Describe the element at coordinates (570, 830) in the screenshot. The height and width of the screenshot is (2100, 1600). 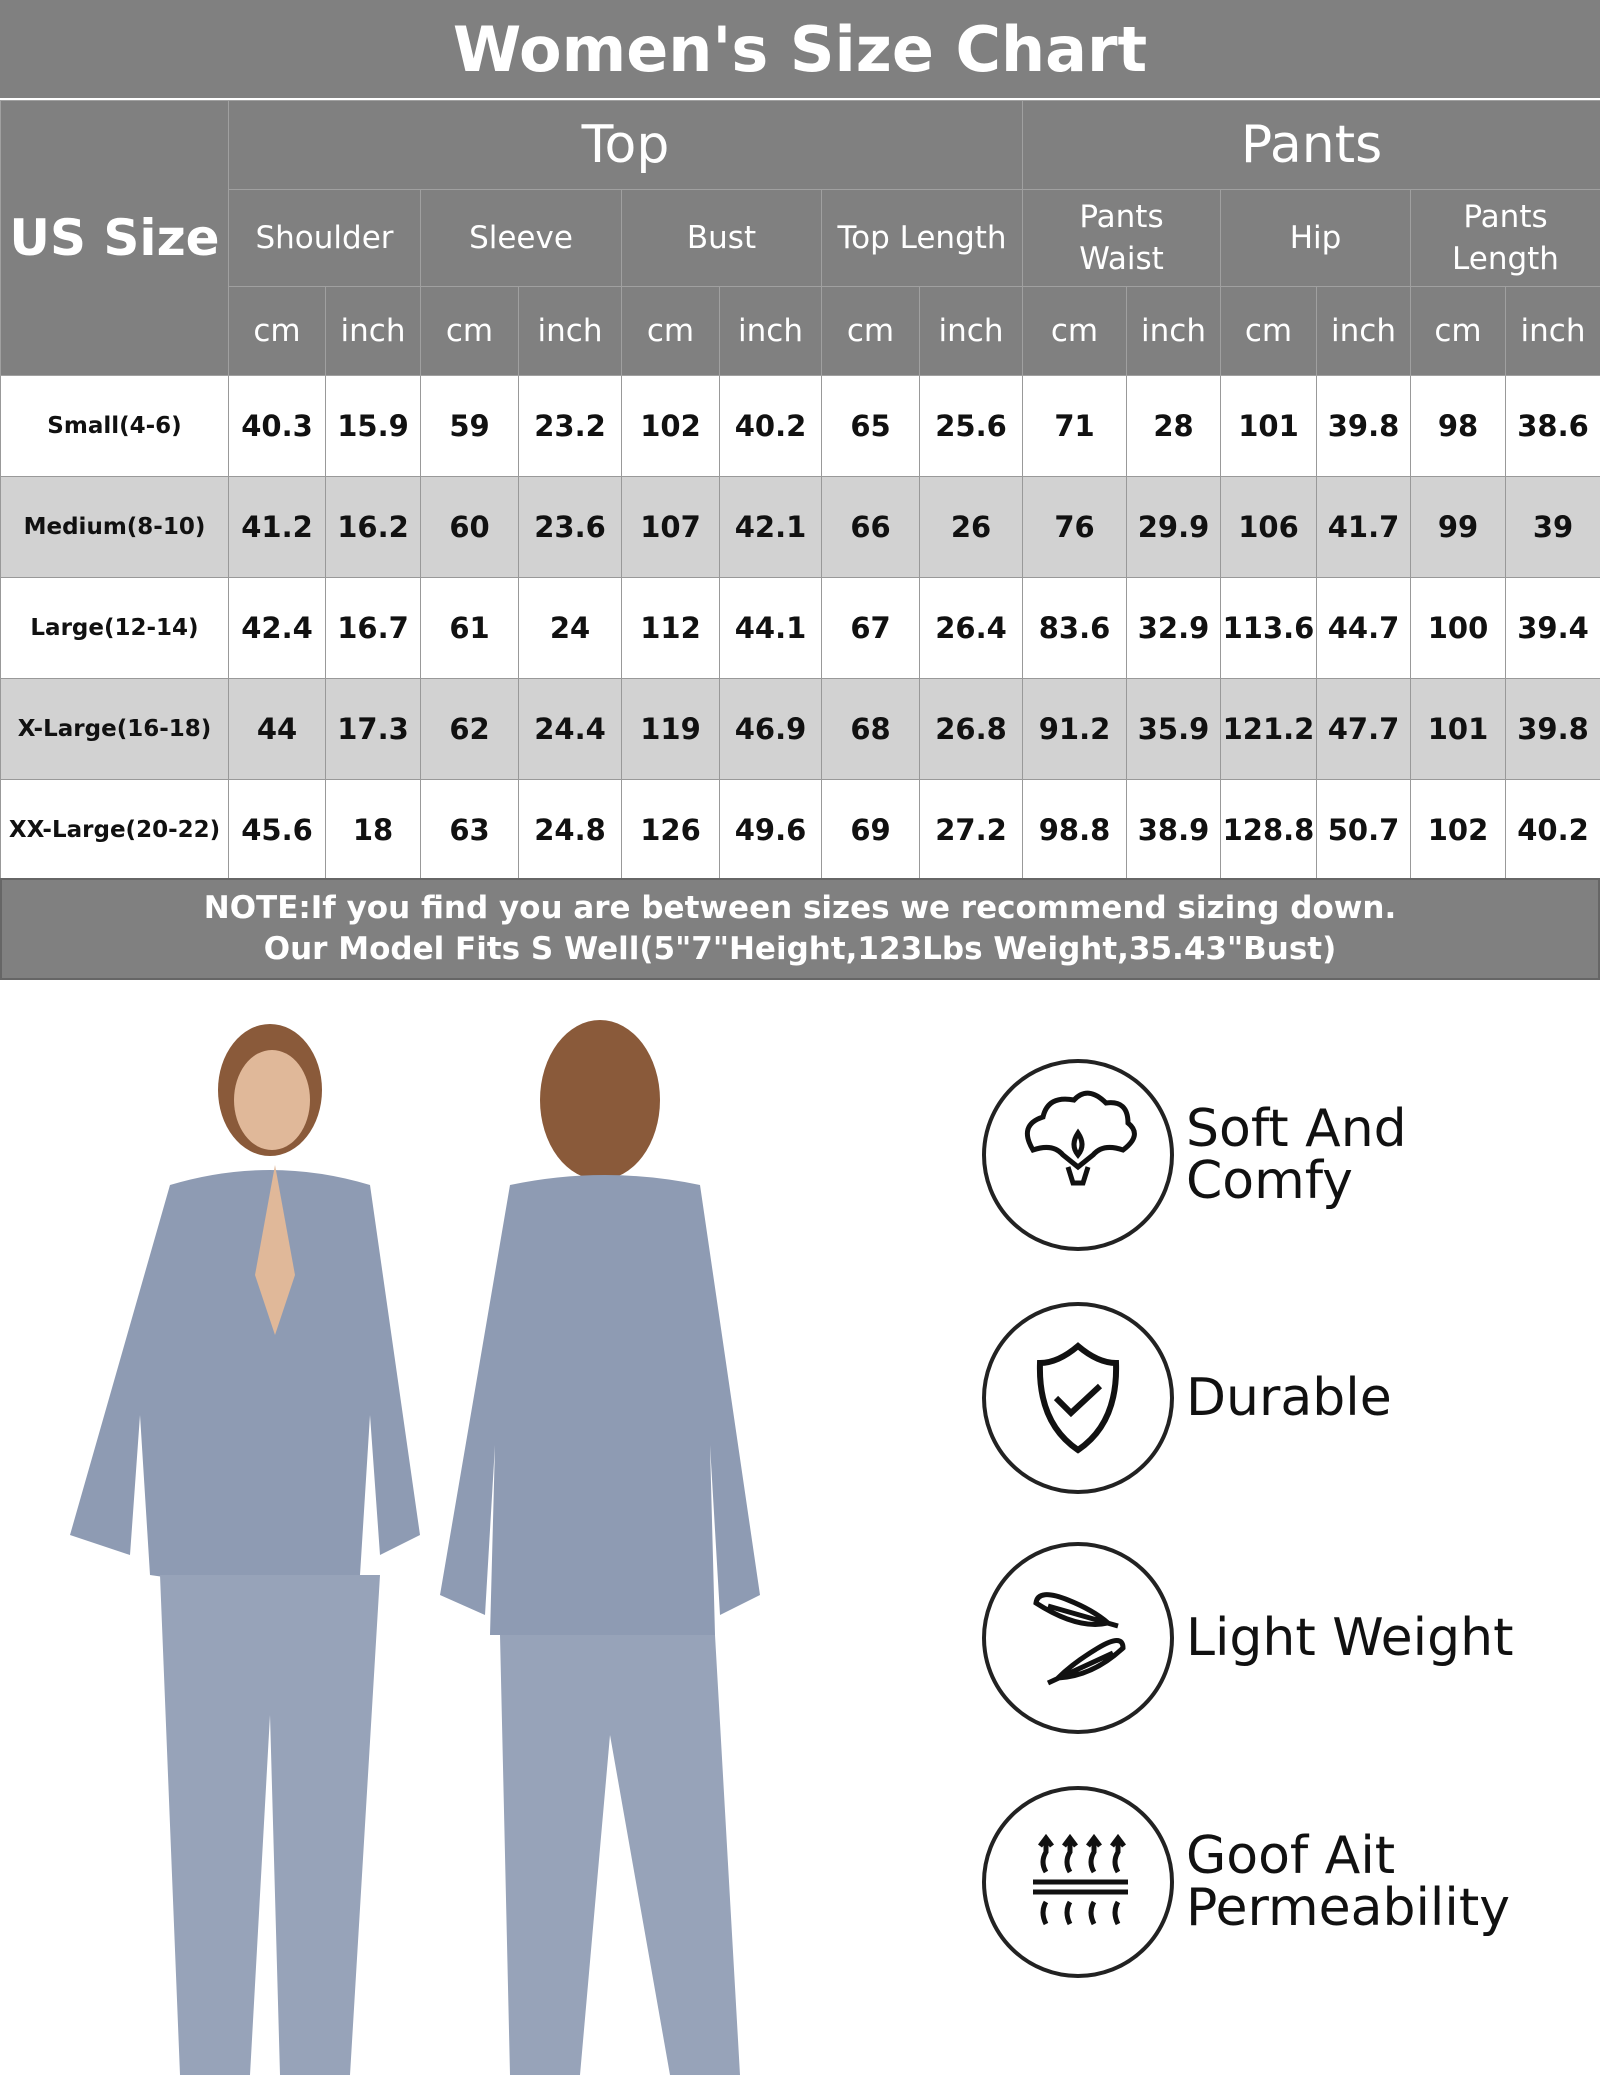
I see `measurement-cell: 24.8` at that location.